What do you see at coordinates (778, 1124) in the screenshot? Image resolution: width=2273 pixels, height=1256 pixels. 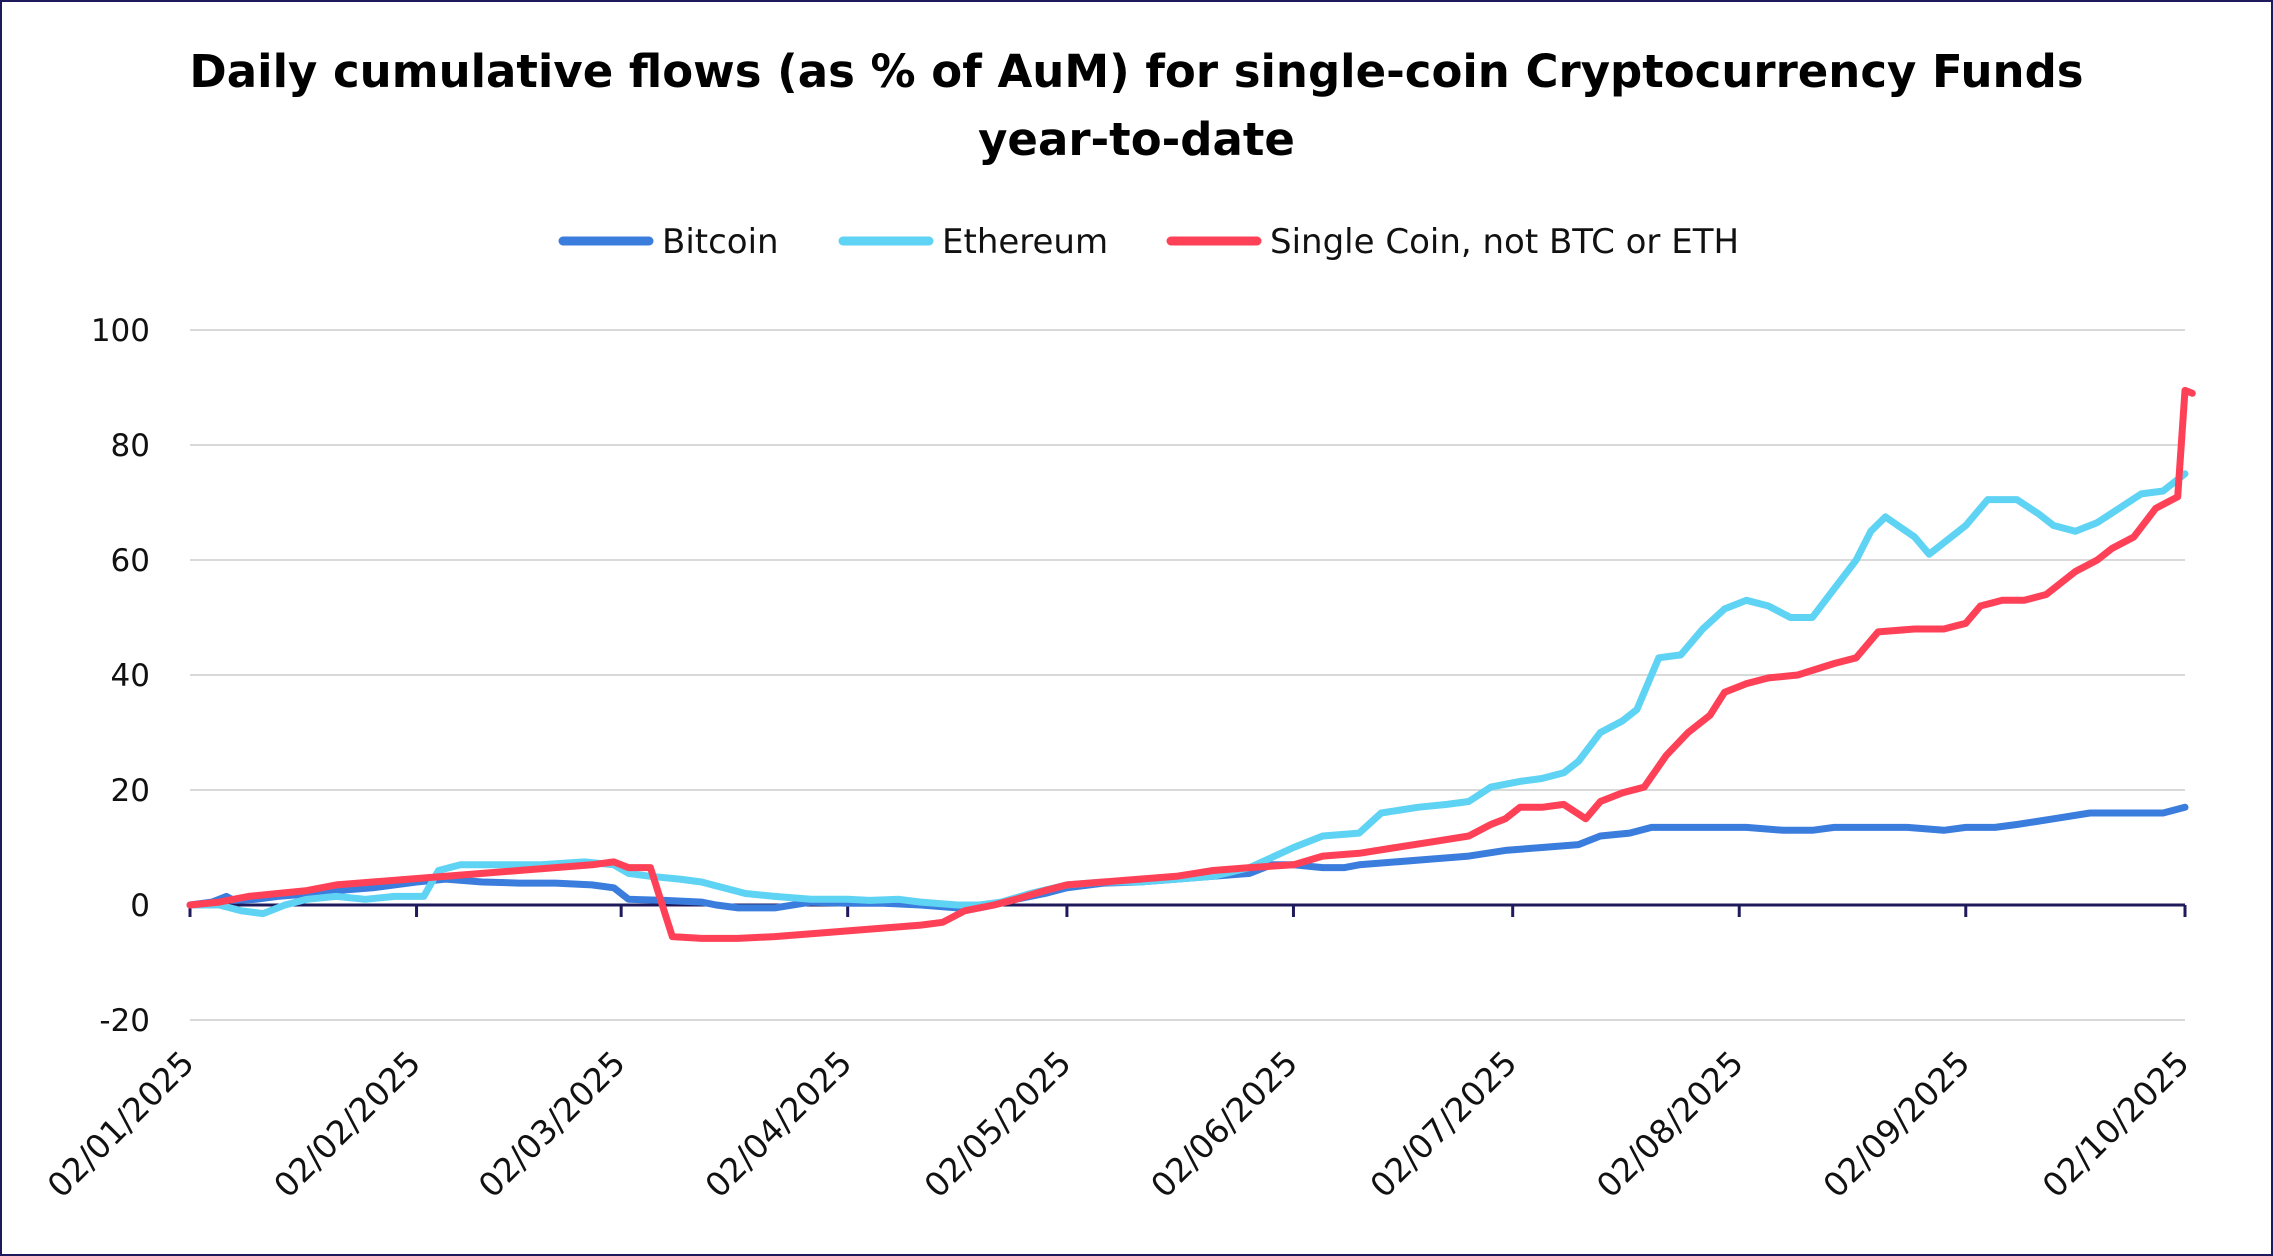 I see `x-tick-label: 02/04/2025` at bounding box center [778, 1124].